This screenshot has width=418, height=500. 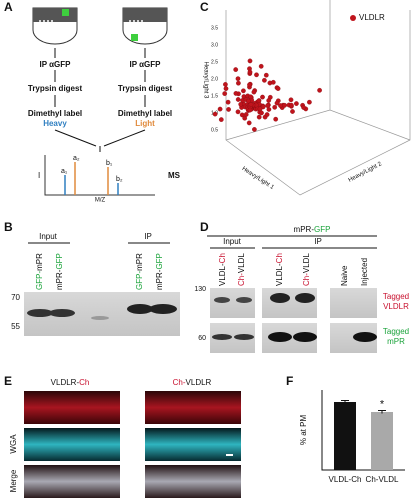 I want to click on blot, so click(x=232, y=303).